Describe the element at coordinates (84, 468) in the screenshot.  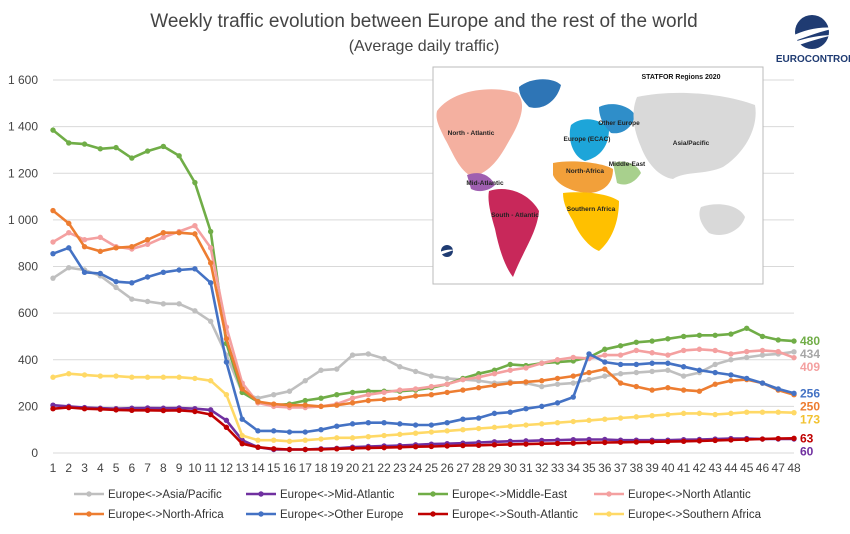
I see `x-tick-label: 3` at that location.